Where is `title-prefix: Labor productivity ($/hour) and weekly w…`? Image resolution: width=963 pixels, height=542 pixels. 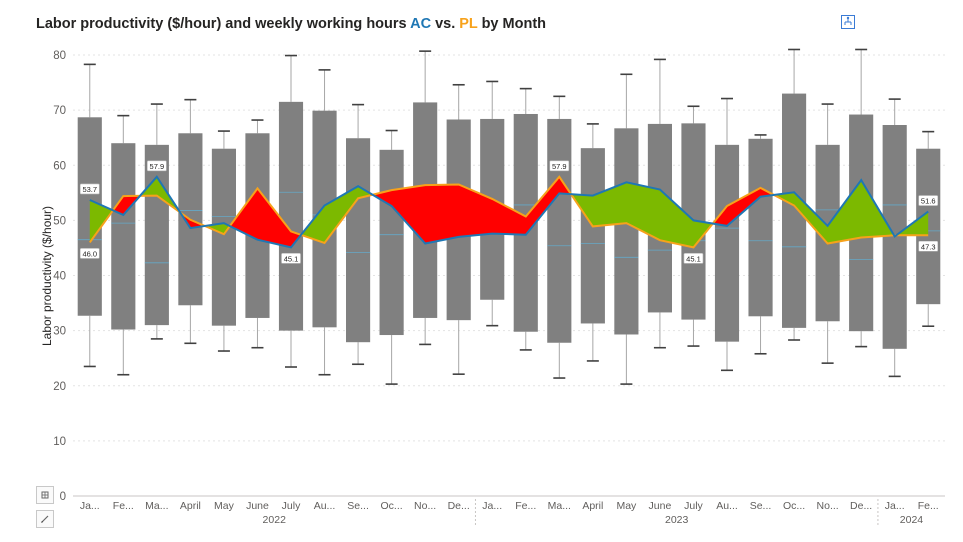 title-prefix: Labor productivity ($/hour) and weekly w… is located at coordinates (223, 24).